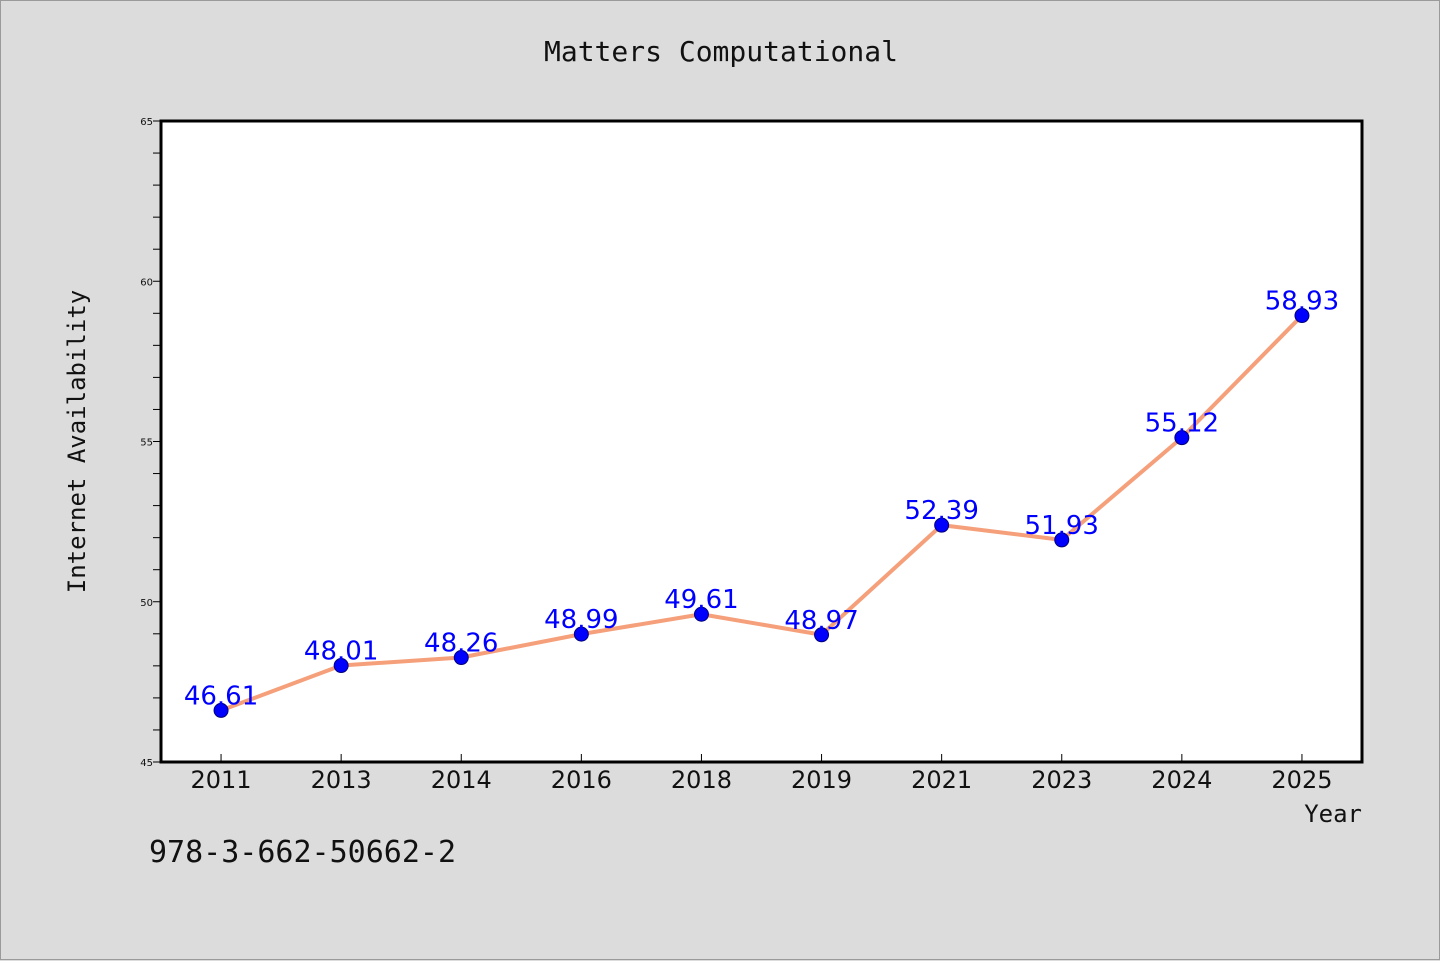  I want to click on data-label: 58.93, so click(1302, 302).